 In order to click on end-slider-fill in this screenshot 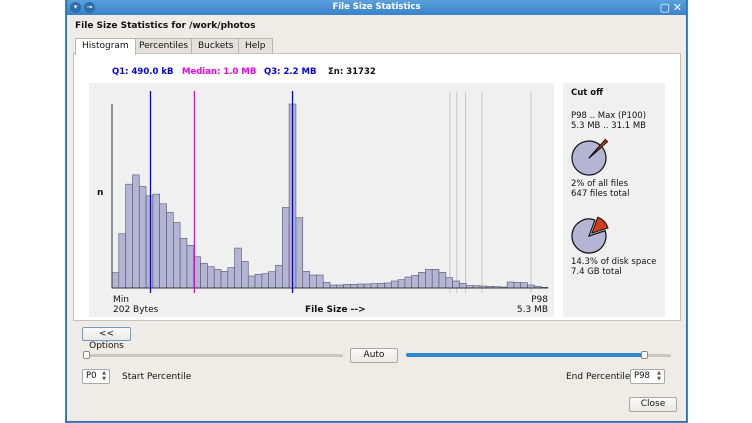, I will do `click(526, 355)`.